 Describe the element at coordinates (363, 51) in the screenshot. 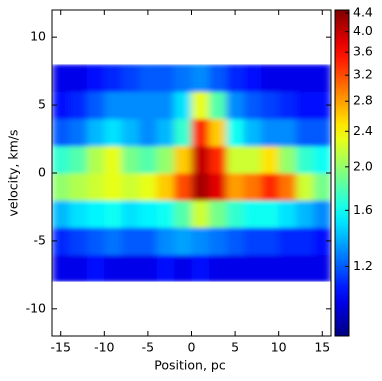

I see `colorbar-tick-label: 3.6` at that location.